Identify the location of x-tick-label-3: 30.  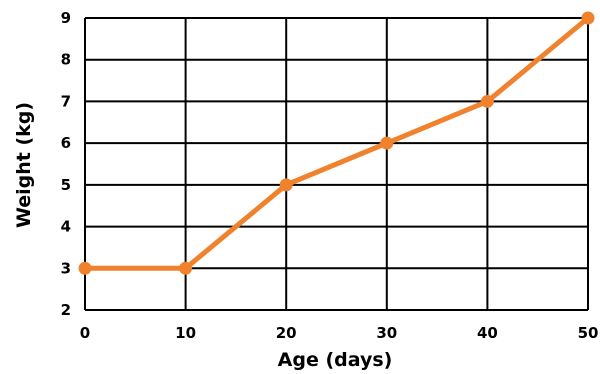
(386, 333).